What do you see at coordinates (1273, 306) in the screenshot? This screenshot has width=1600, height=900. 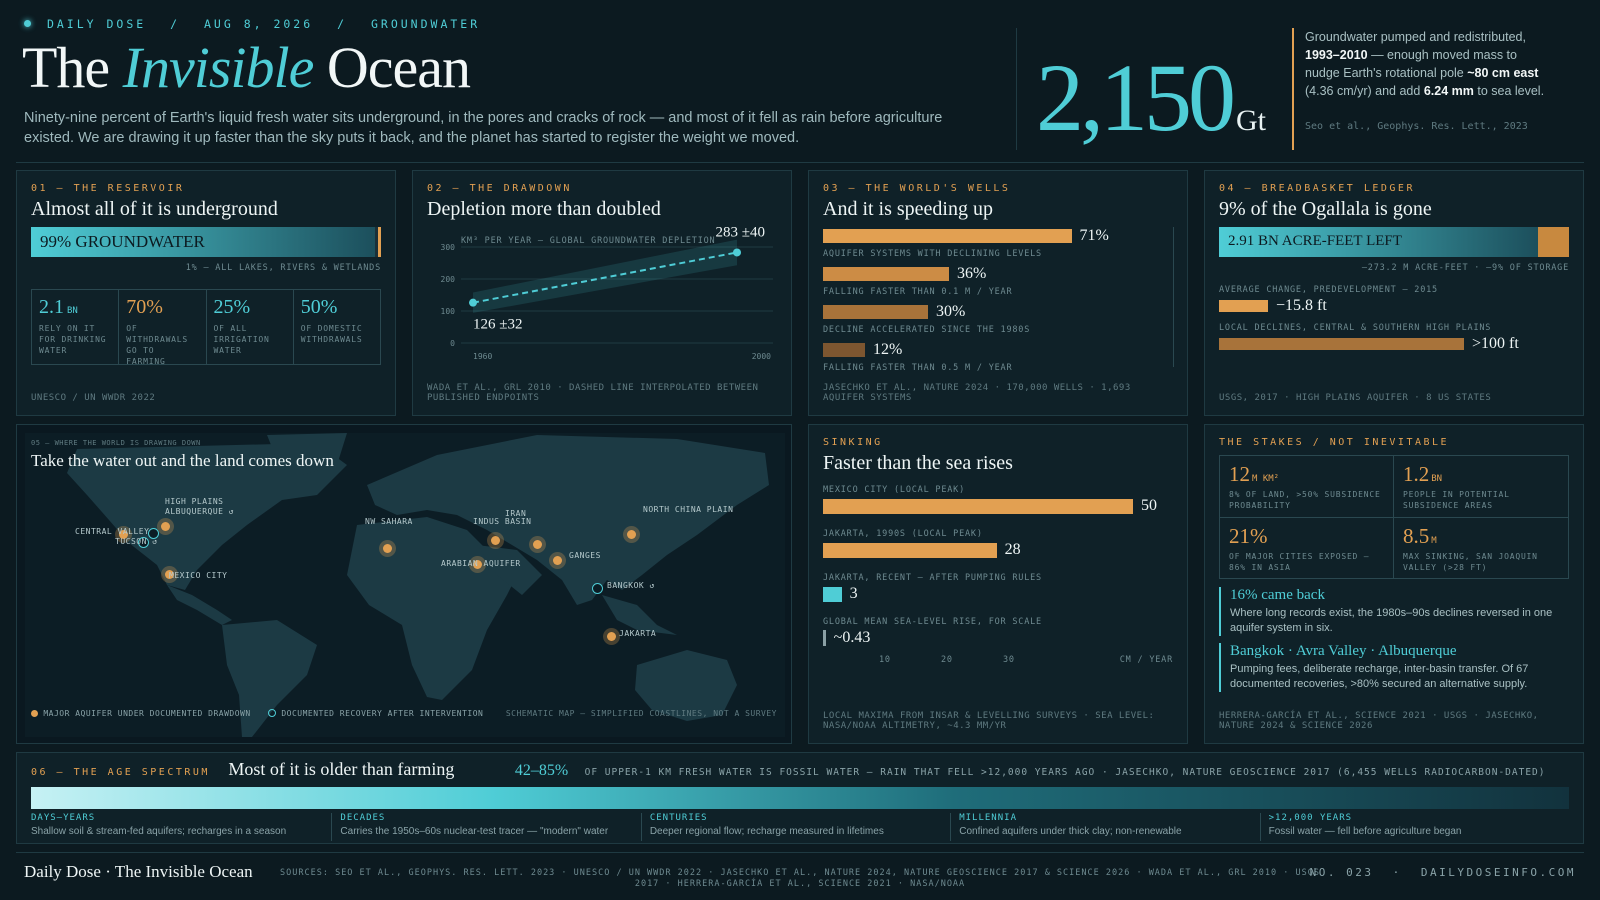 I see `ogallala-row: −15.8 ft` at bounding box center [1273, 306].